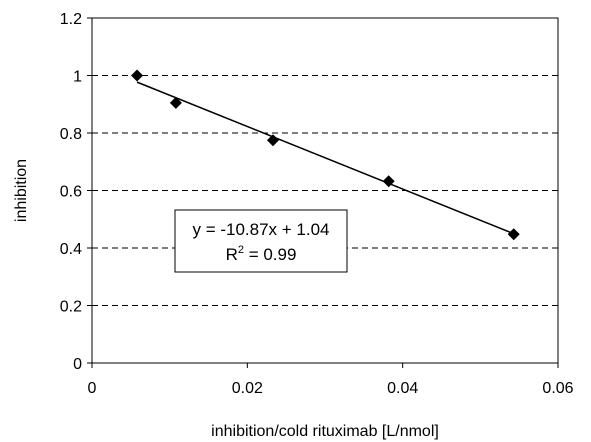 The width and height of the screenshot is (591, 442). What do you see at coordinates (270, 254) in the screenshot?
I see `r-squared-value: = 0.99` at bounding box center [270, 254].